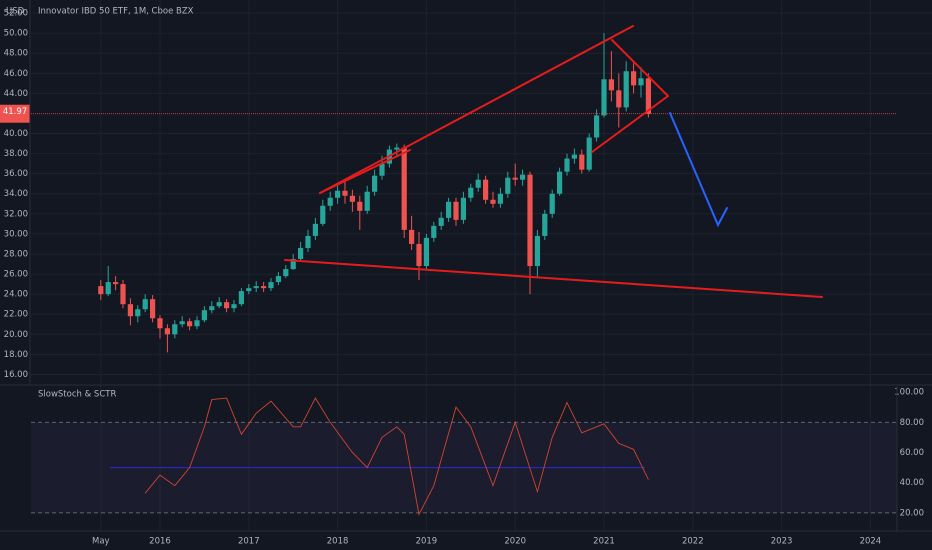 The image size is (932, 550). What do you see at coordinates (16, 54) in the screenshot?
I see `y-tick-label: 48.00` at bounding box center [16, 54].